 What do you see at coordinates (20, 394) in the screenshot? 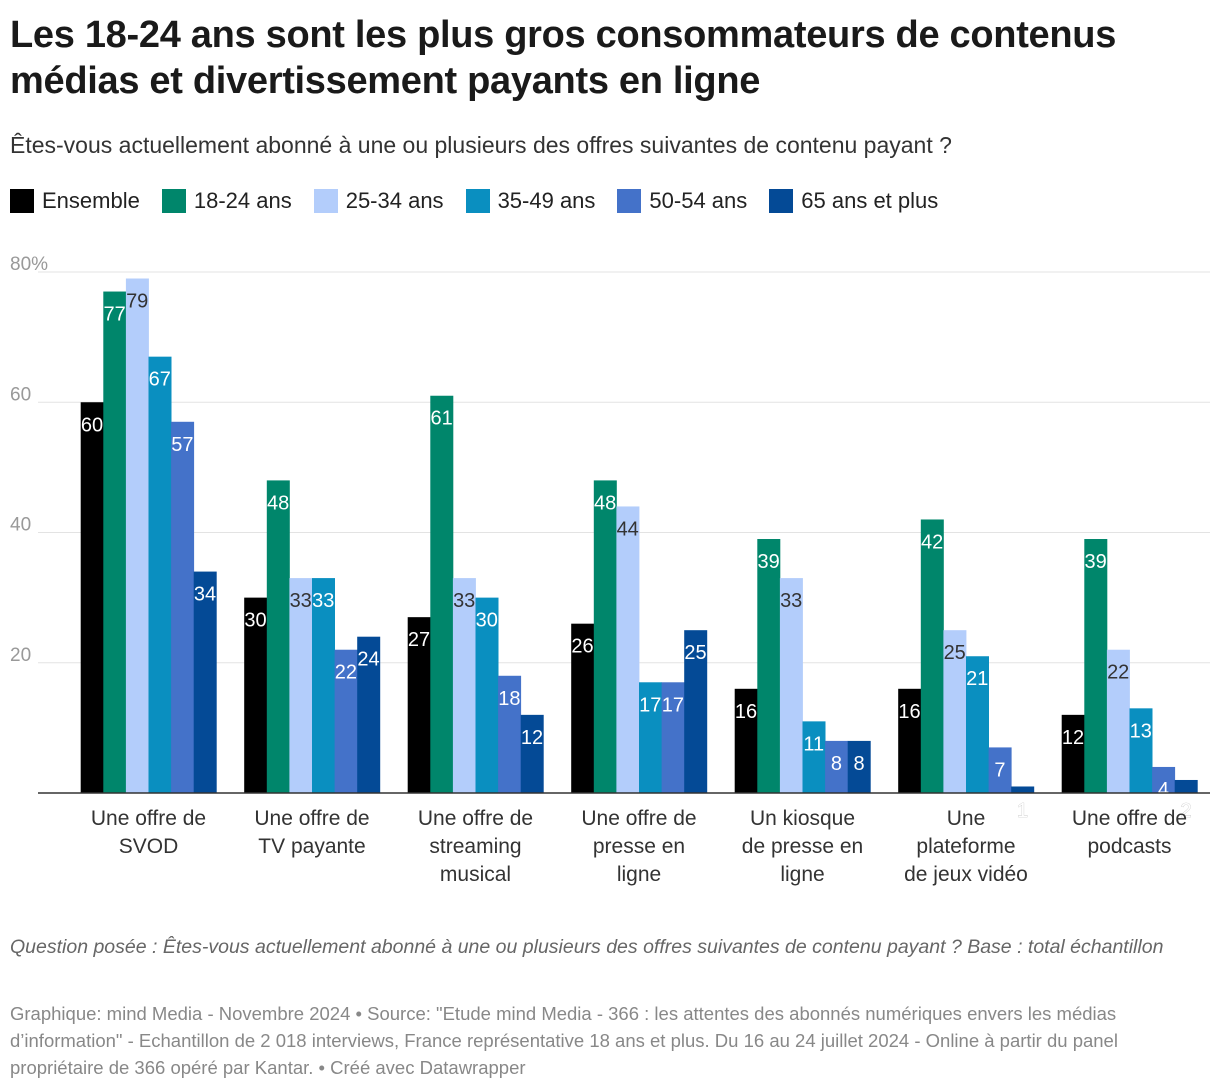
I see `y-tick-label: 60` at bounding box center [20, 394].